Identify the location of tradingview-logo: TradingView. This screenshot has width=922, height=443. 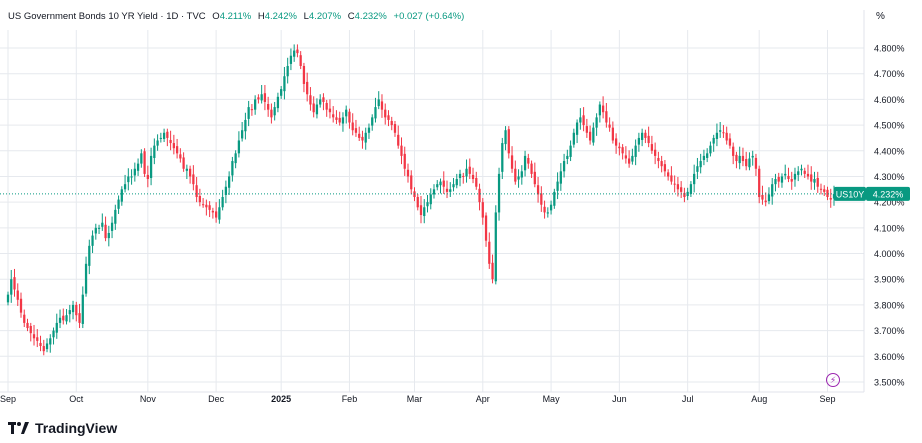
(62, 428).